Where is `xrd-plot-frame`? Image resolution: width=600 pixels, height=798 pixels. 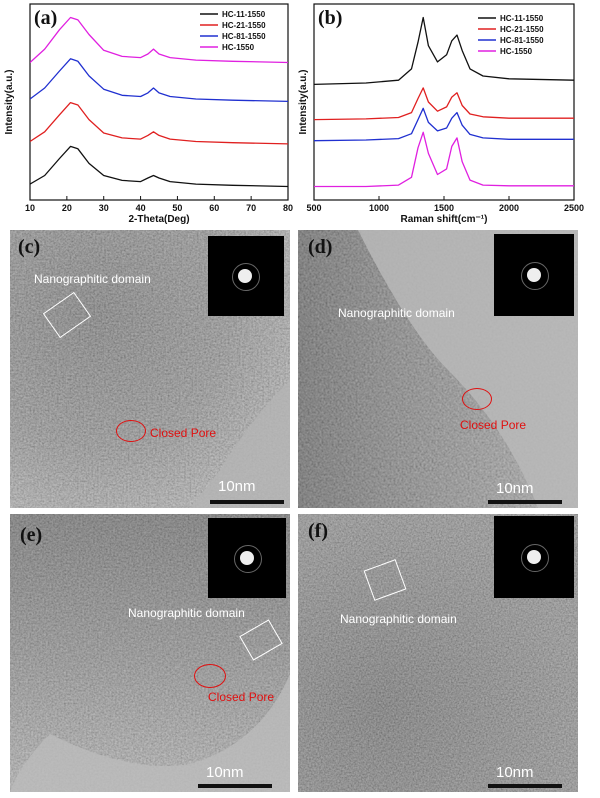 xrd-plot-frame is located at coordinates (159, 102).